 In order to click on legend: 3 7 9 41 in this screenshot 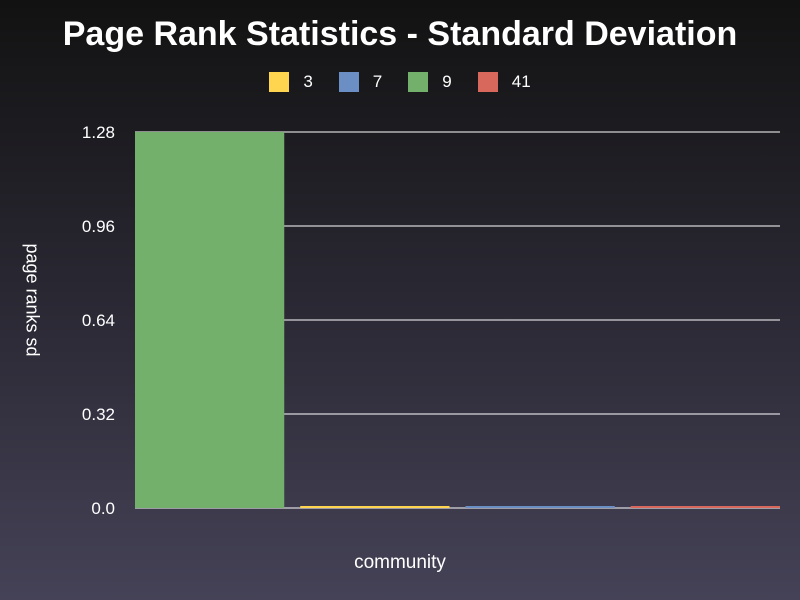, I will do `click(400, 82)`.